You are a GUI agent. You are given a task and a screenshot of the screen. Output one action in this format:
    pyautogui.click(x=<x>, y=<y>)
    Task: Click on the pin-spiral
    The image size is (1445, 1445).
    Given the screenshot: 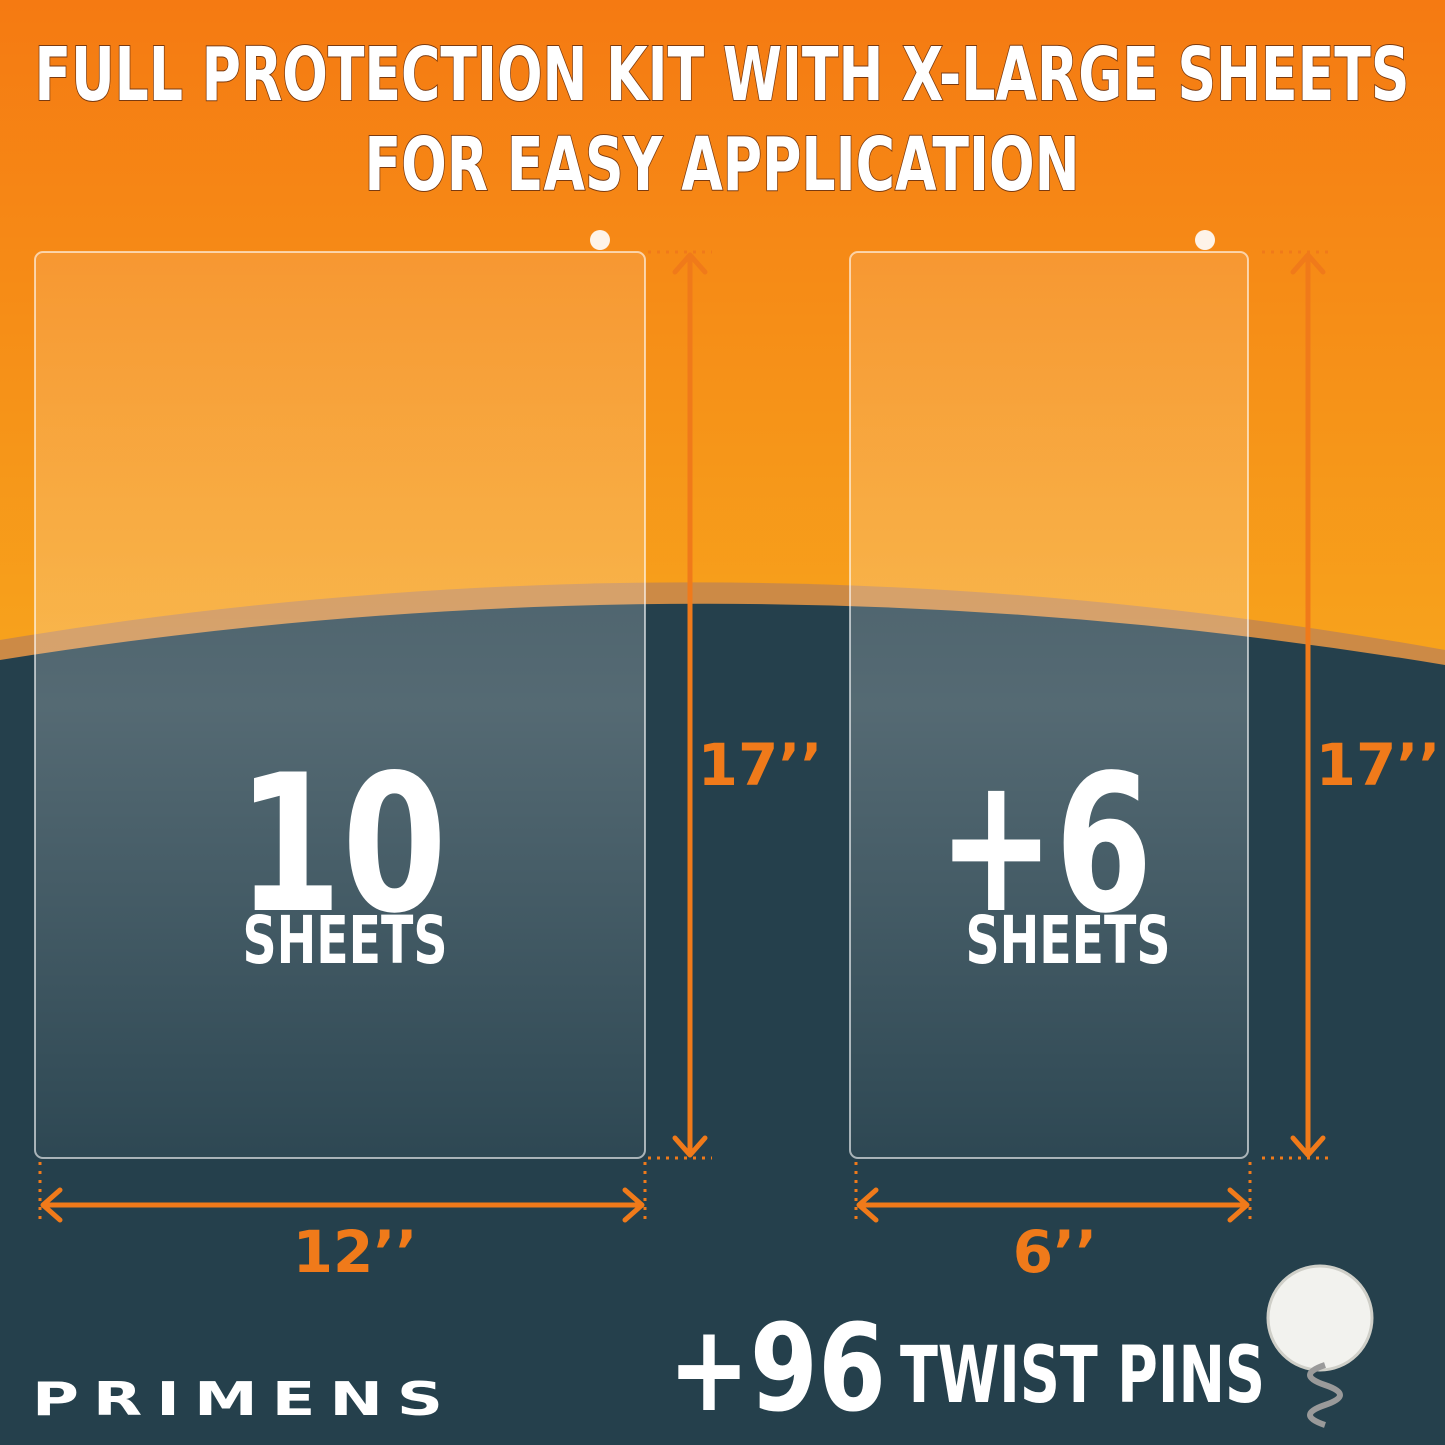 What is the action you would take?
    pyautogui.click(x=1325, y=1395)
    